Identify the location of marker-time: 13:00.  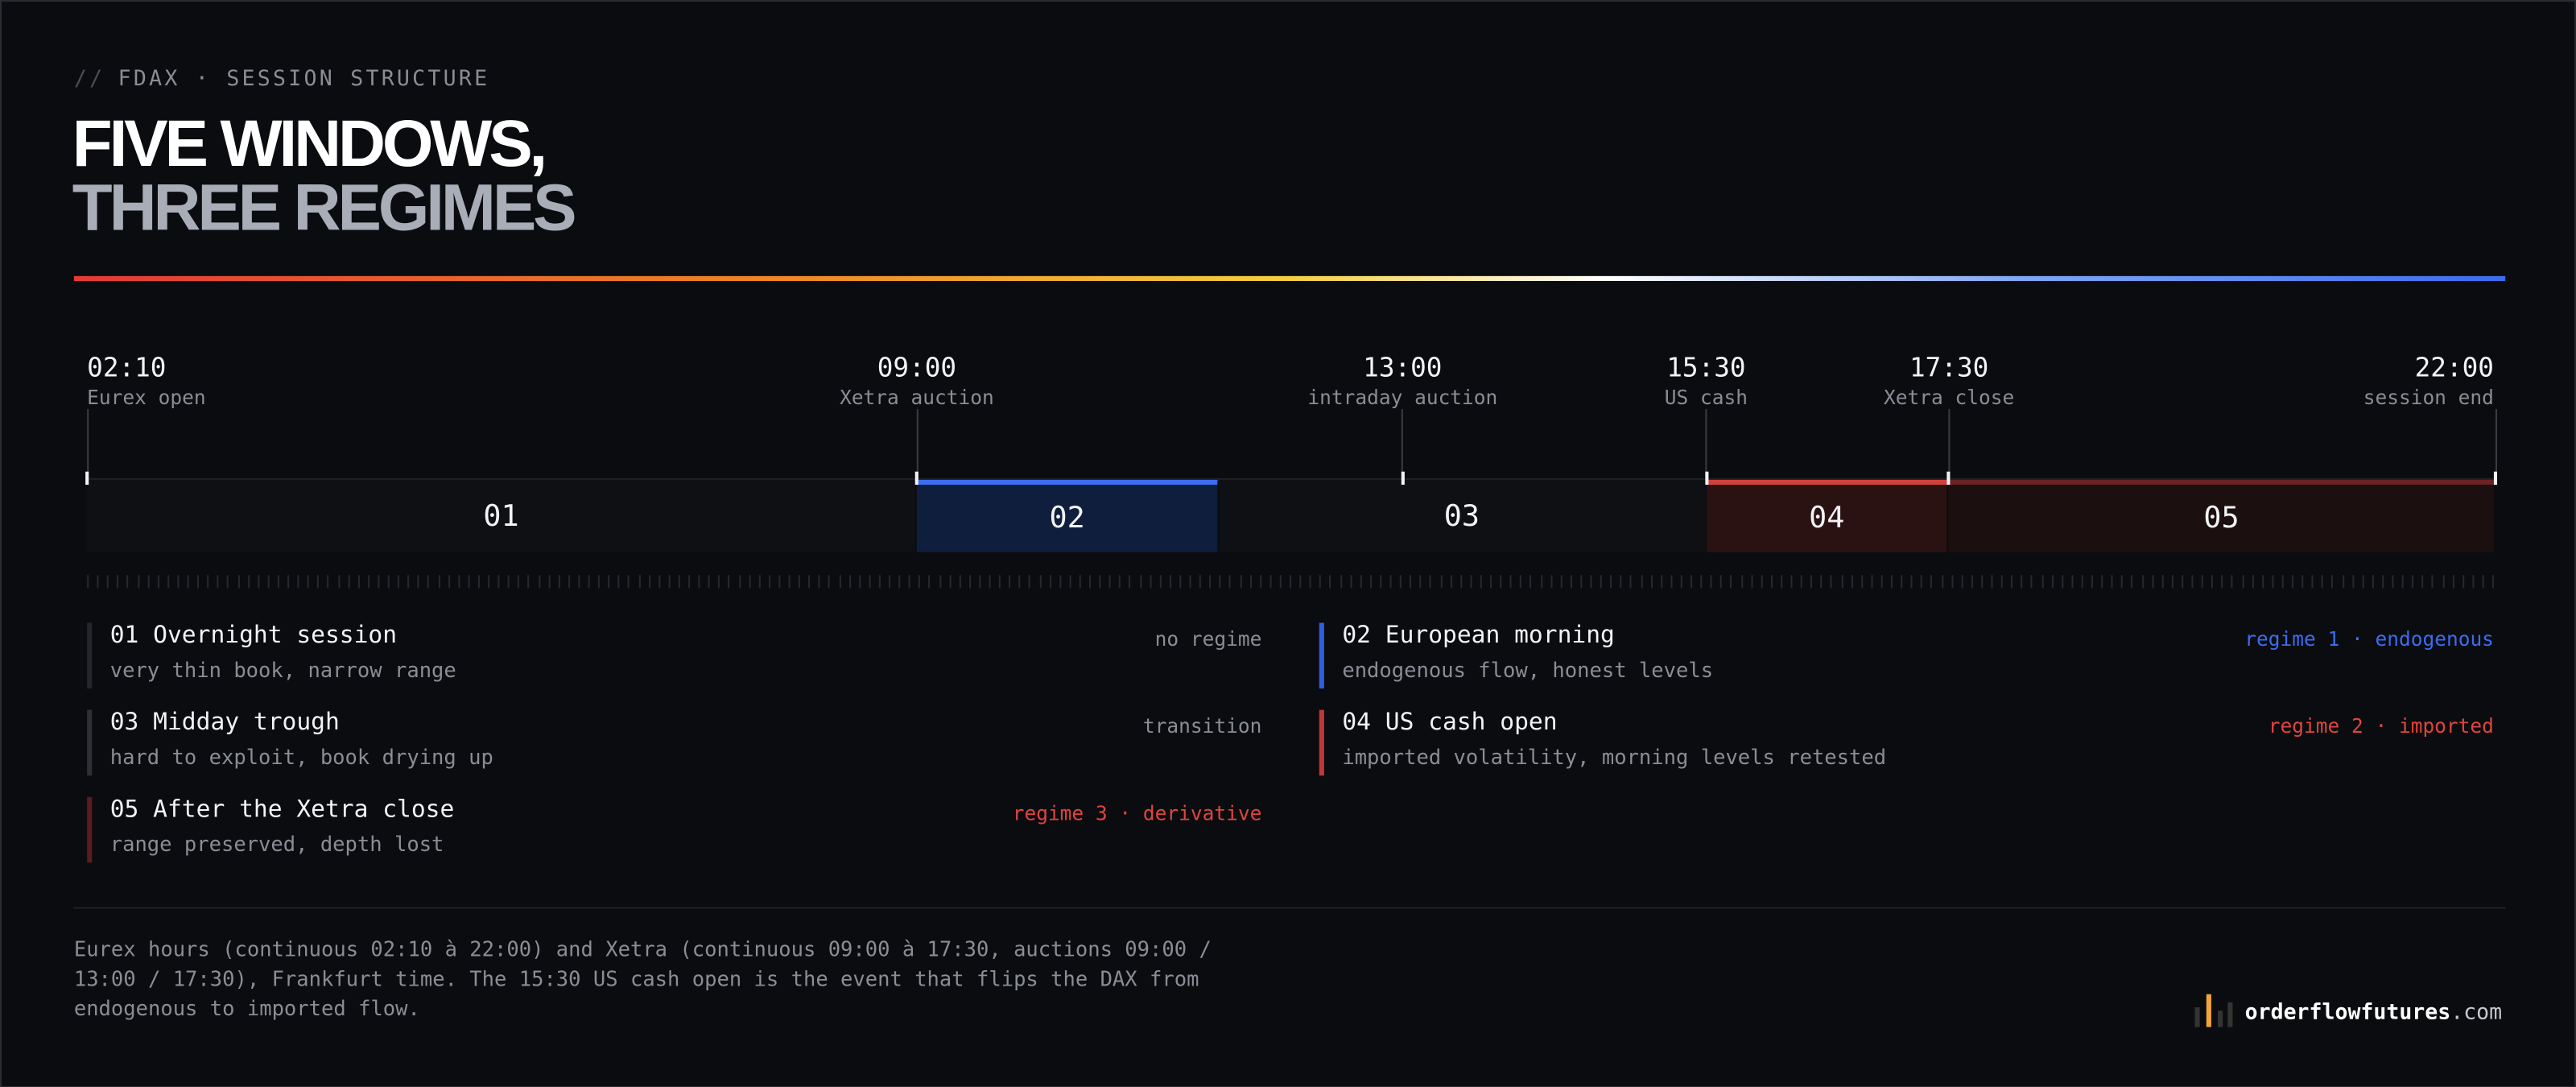
(1403, 367).